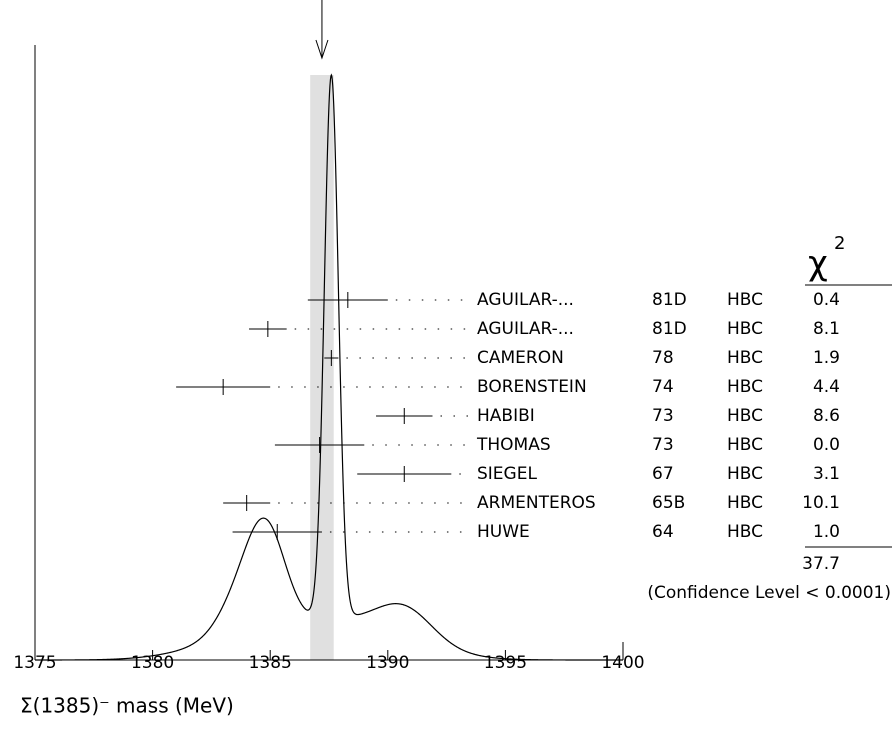  What do you see at coordinates (152, 663) in the screenshot?
I see `x-tick-label: 1380` at bounding box center [152, 663].